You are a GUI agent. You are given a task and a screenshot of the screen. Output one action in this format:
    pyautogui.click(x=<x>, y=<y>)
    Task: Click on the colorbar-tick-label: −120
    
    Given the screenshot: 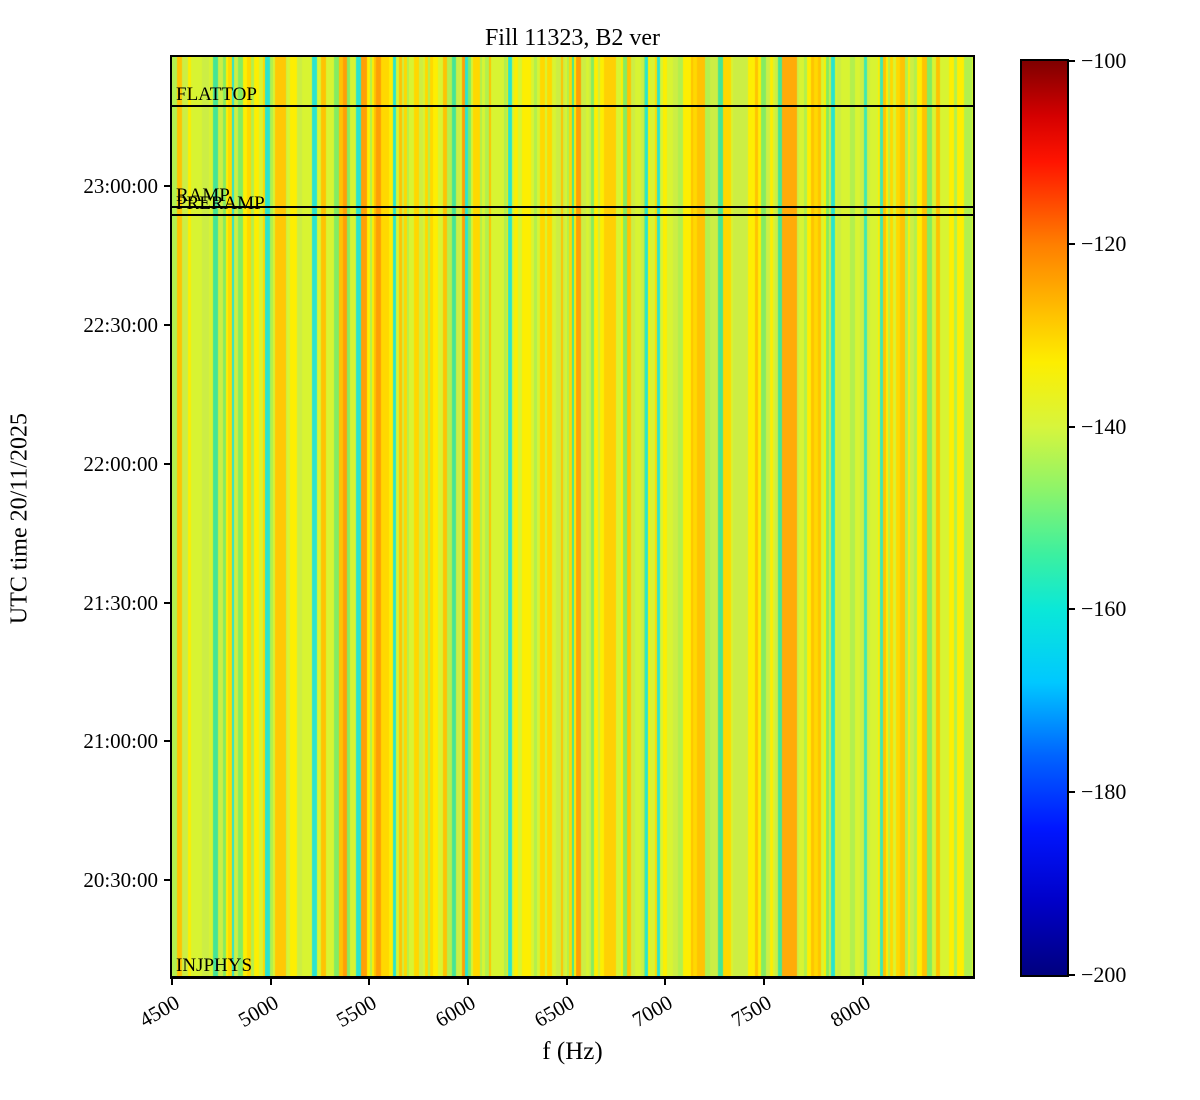 What is the action you would take?
    pyautogui.click(x=1104, y=243)
    